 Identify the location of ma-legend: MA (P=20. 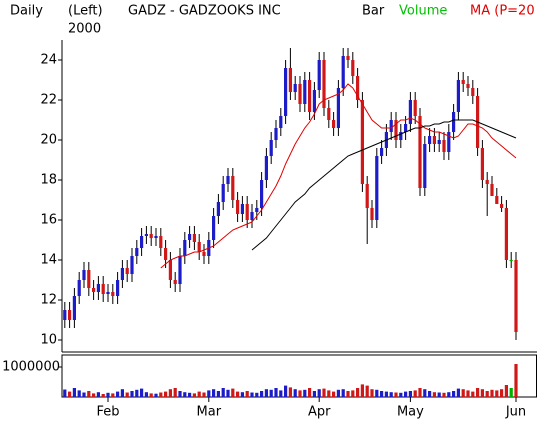
(502, 11).